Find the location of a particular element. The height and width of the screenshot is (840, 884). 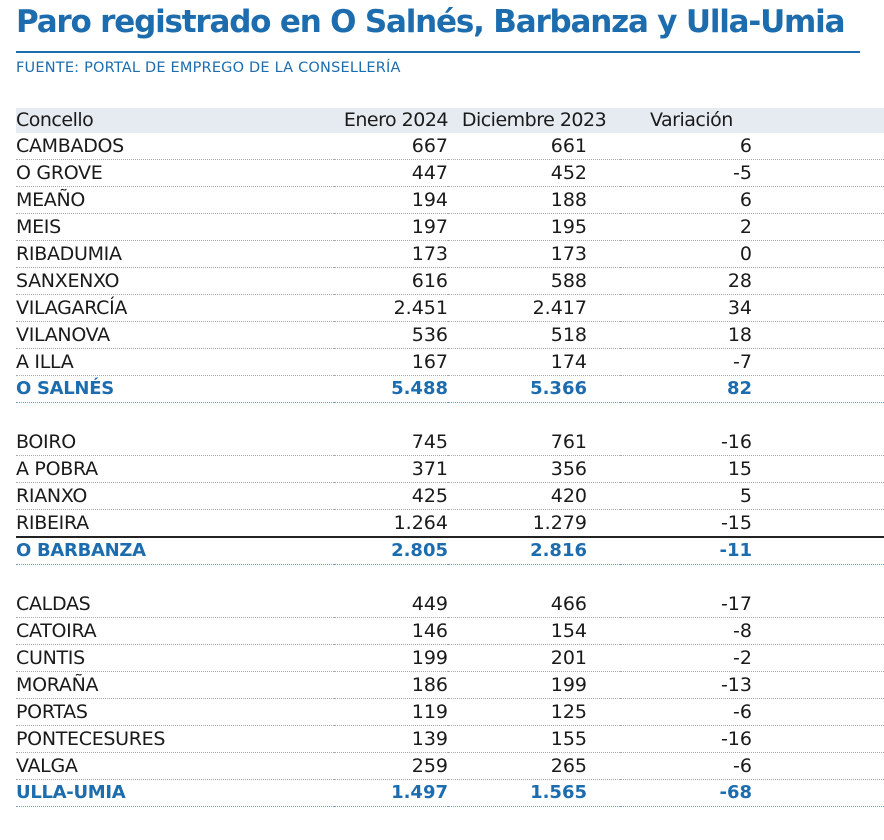

table-row: CAMBADOS 667 661 6 is located at coordinates (450, 146).